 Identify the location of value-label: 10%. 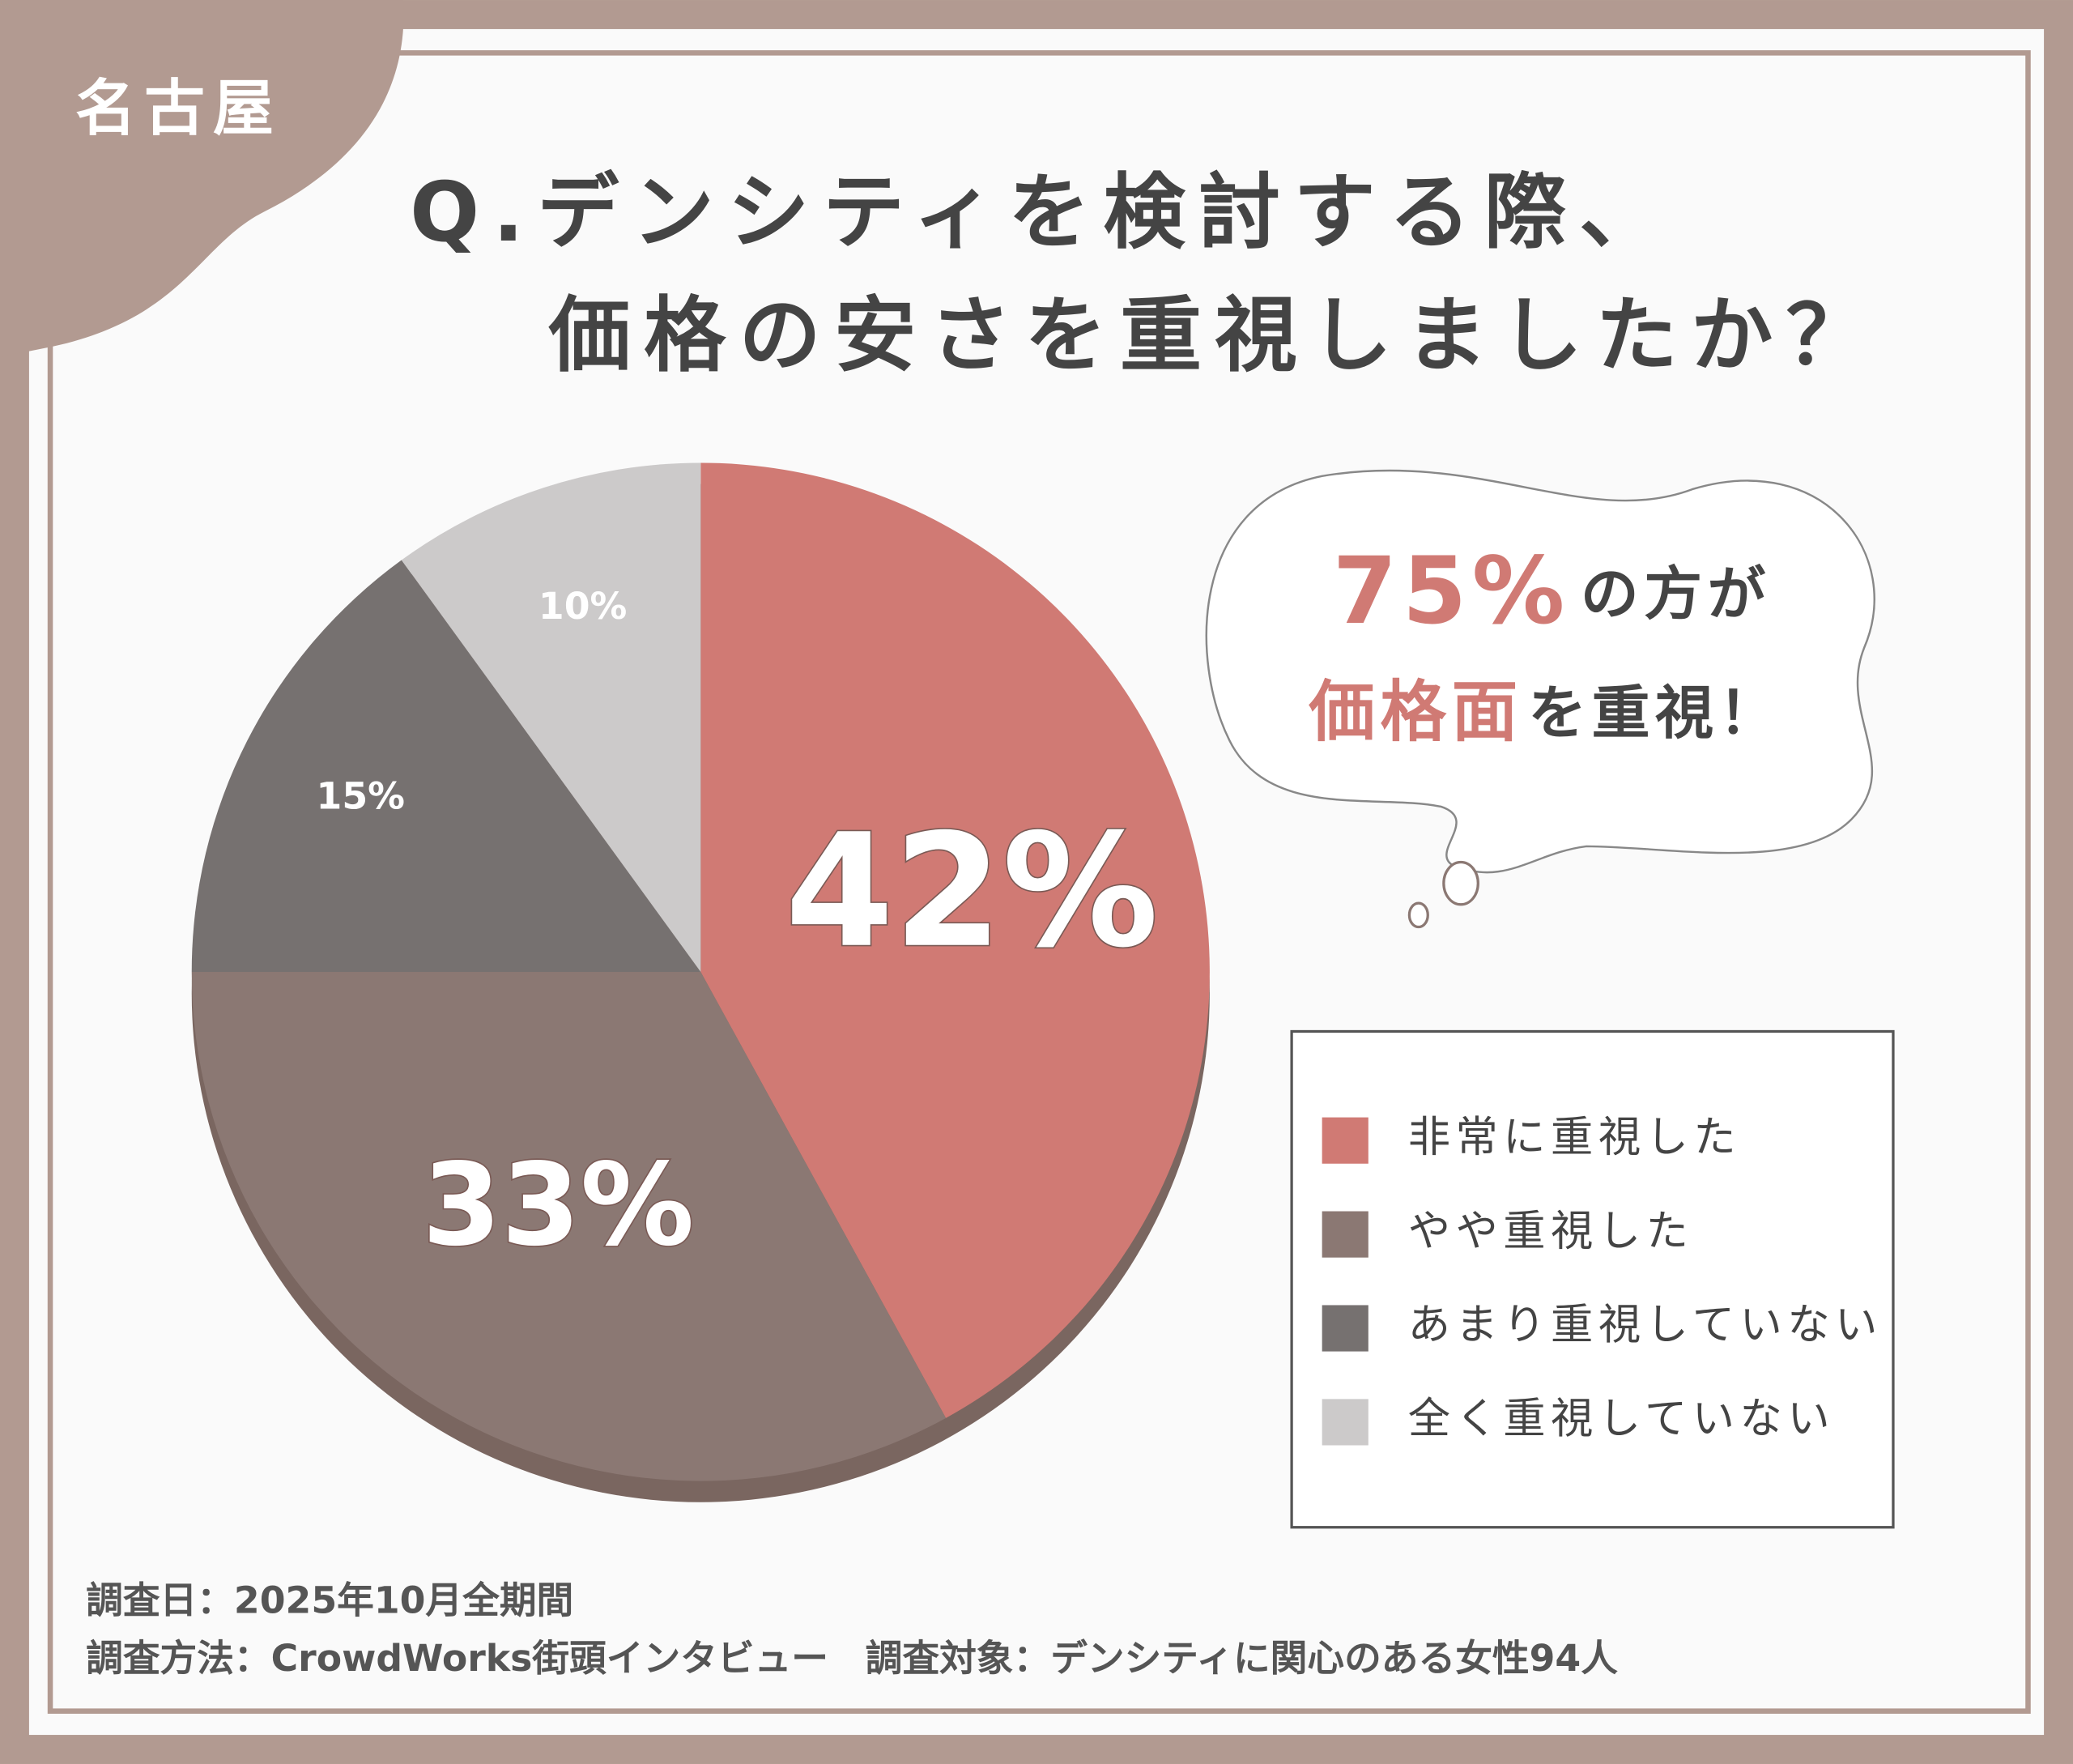
(583, 606).